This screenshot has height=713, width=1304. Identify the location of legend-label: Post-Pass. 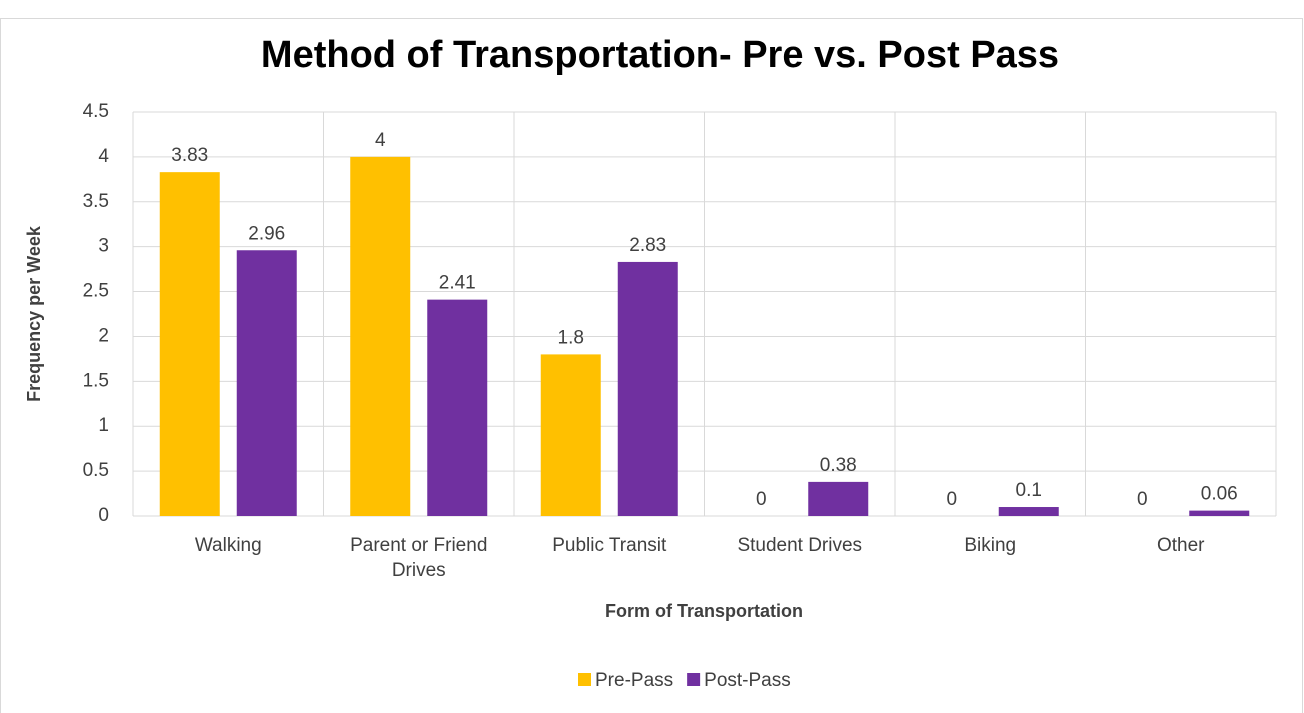
(747, 680).